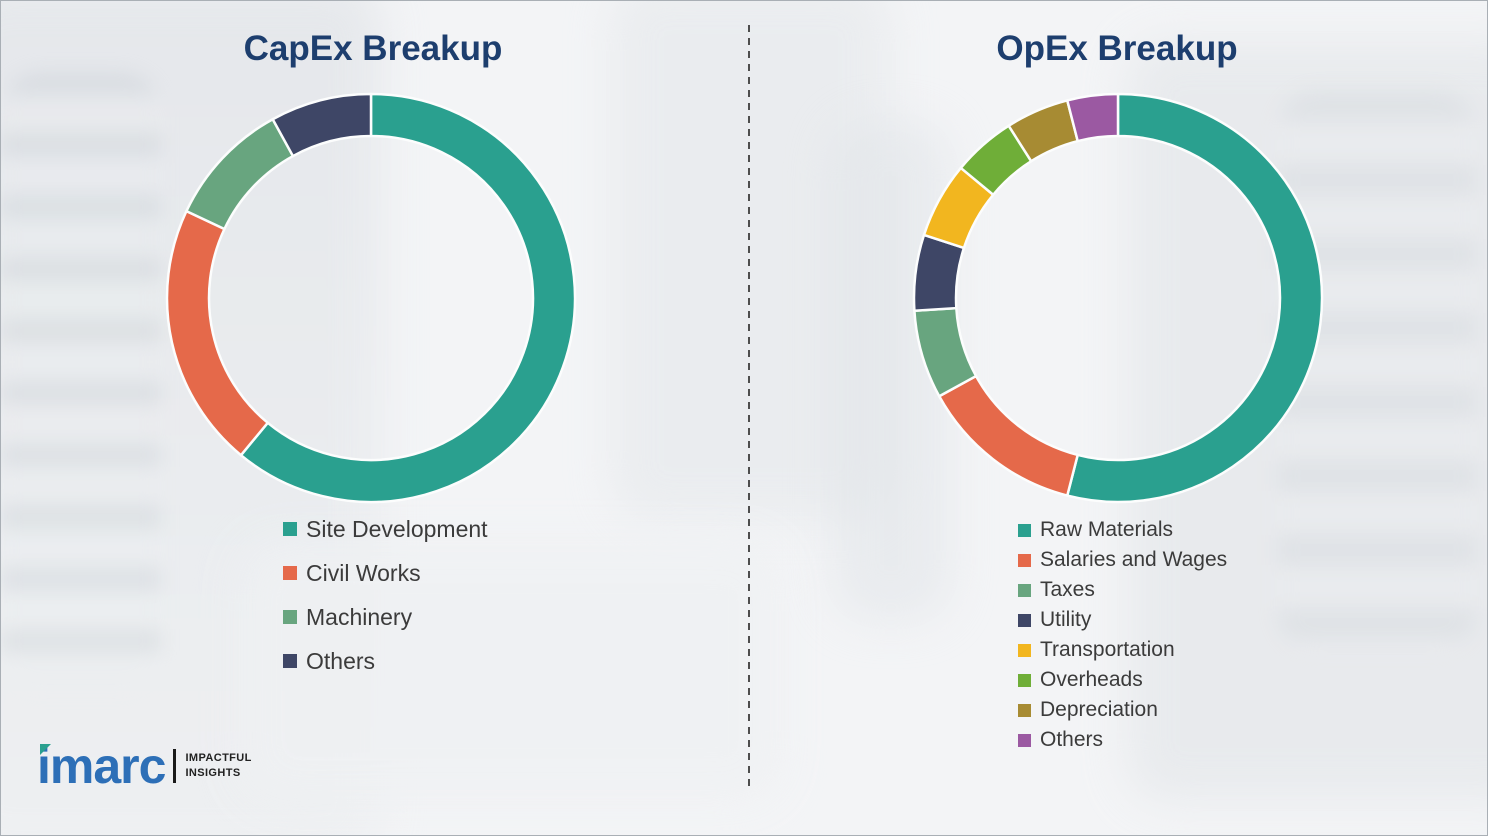 The height and width of the screenshot is (836, 1488). I want to click on donut-segment-machinery, so click(240, 174).